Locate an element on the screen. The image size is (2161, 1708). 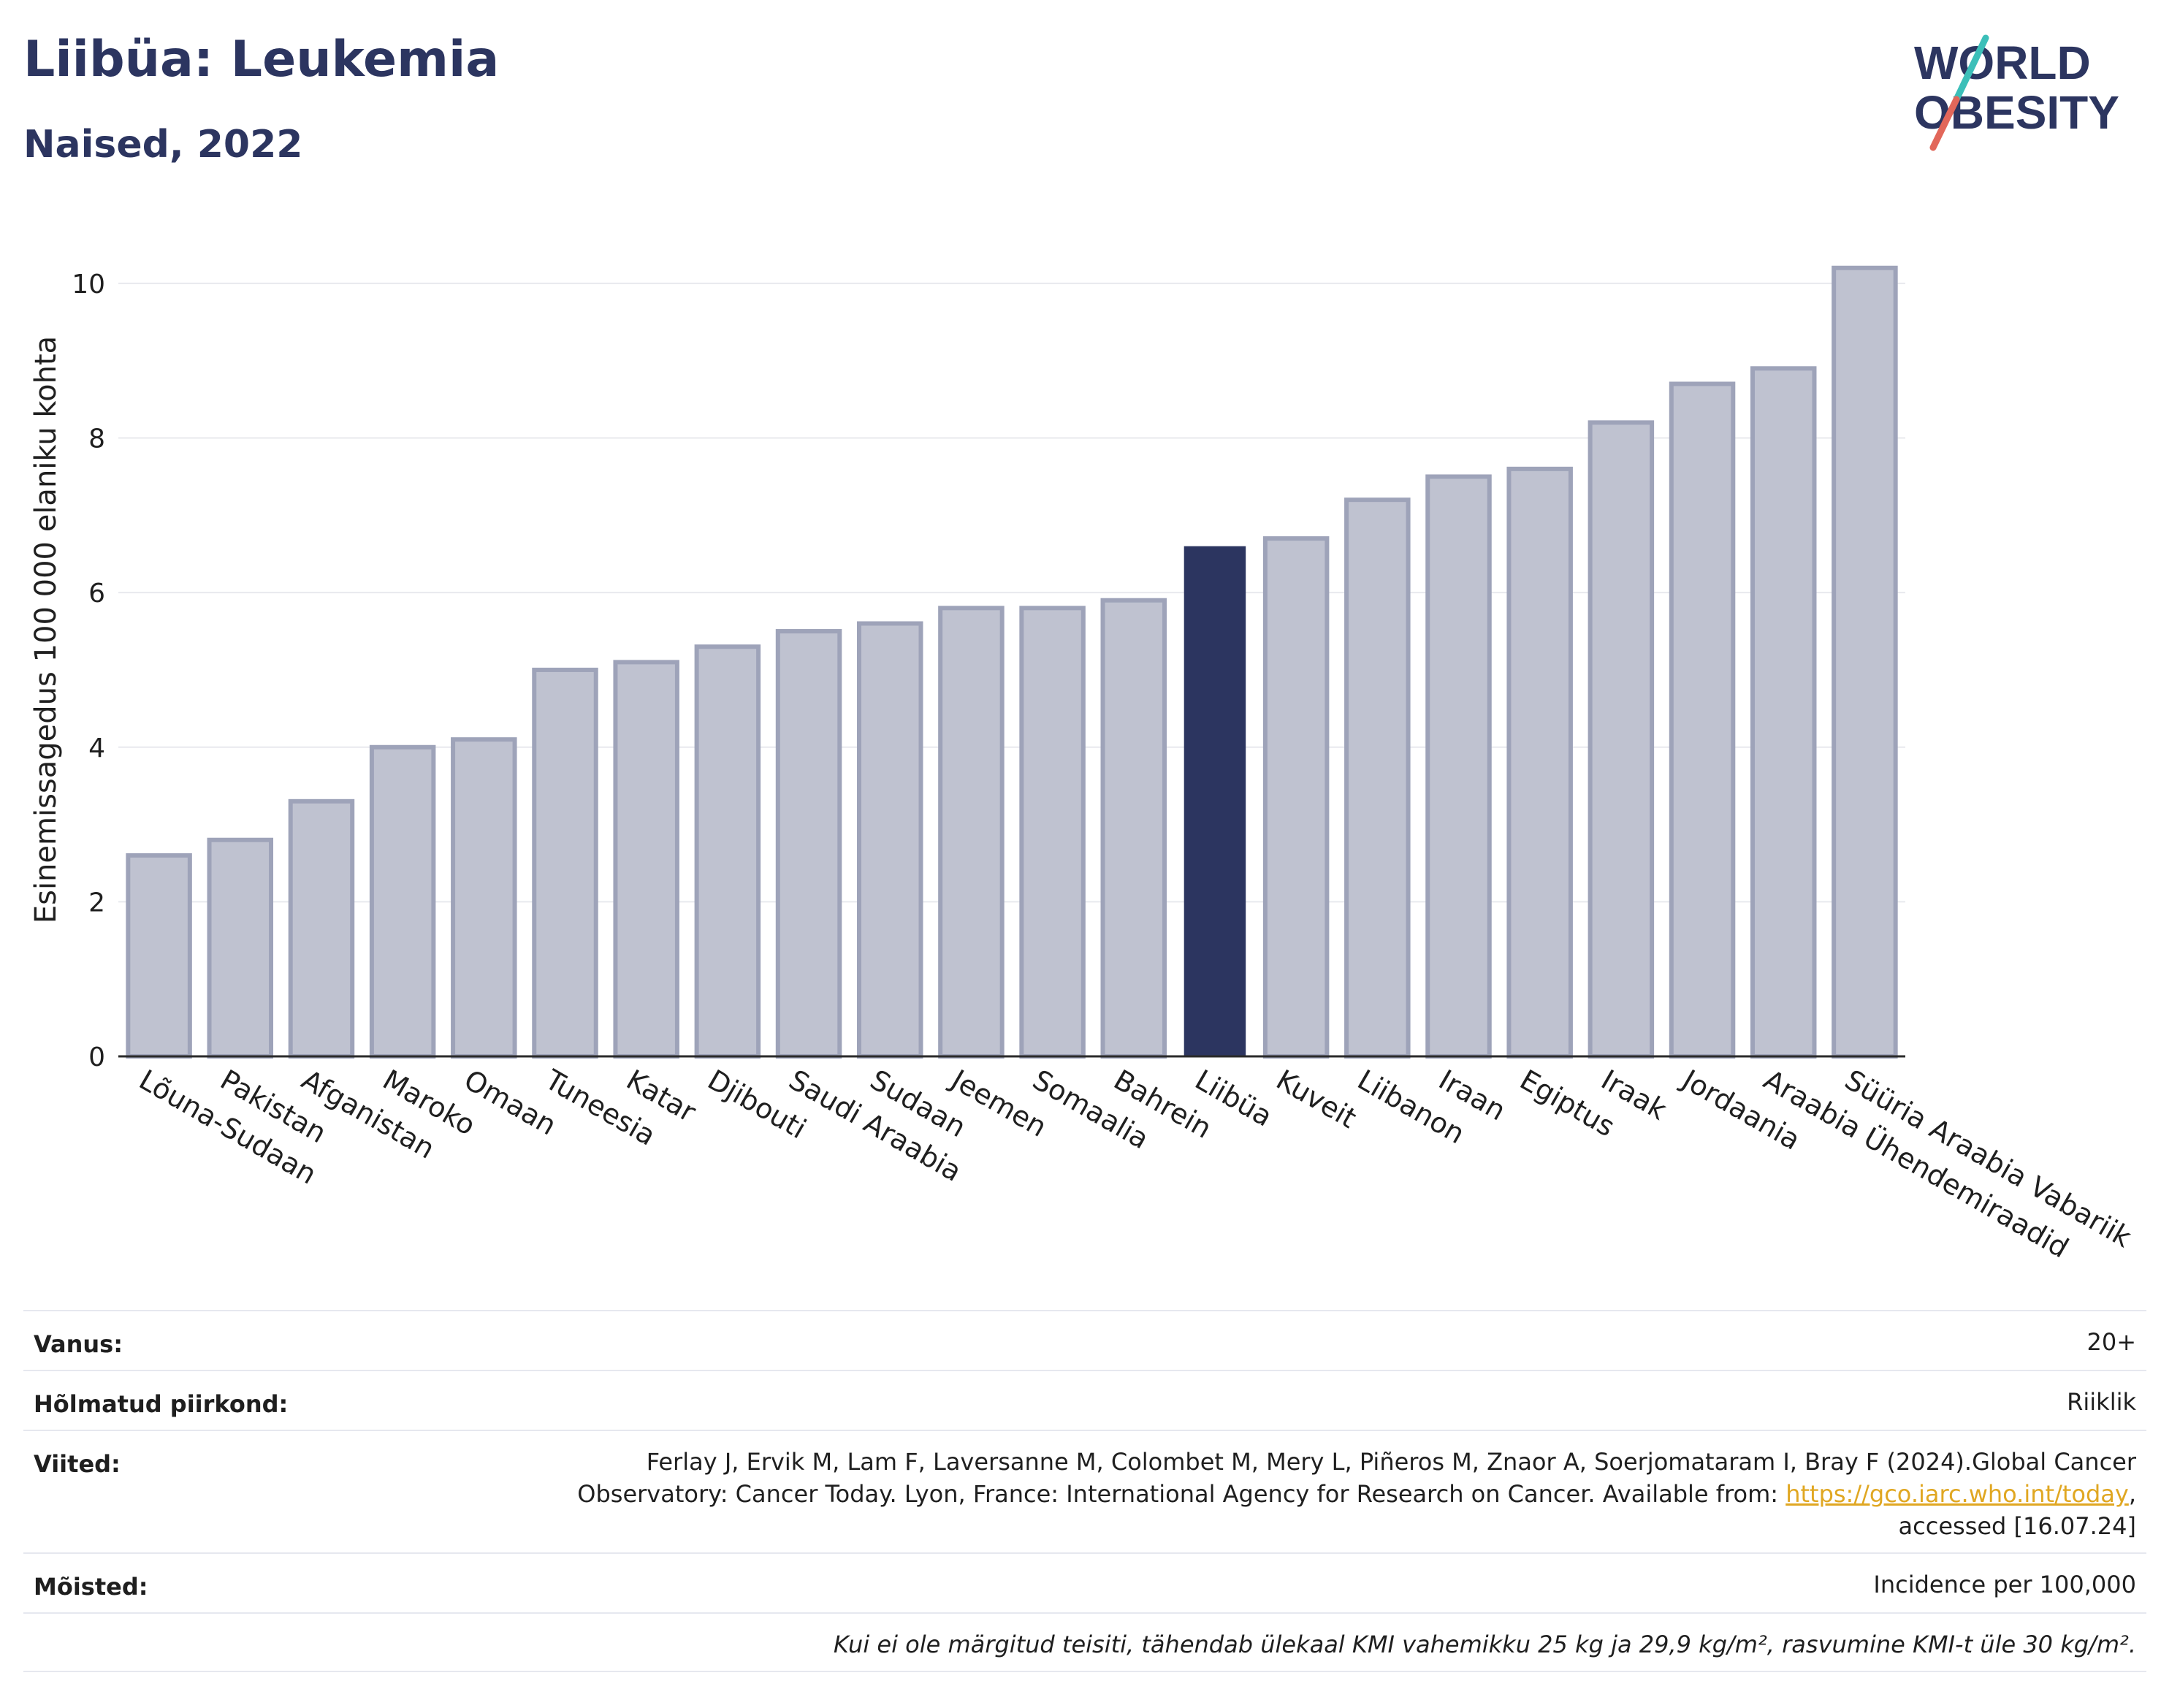
defs-value: Incidence per 100,000 is located at coordinates (2004, 1584).